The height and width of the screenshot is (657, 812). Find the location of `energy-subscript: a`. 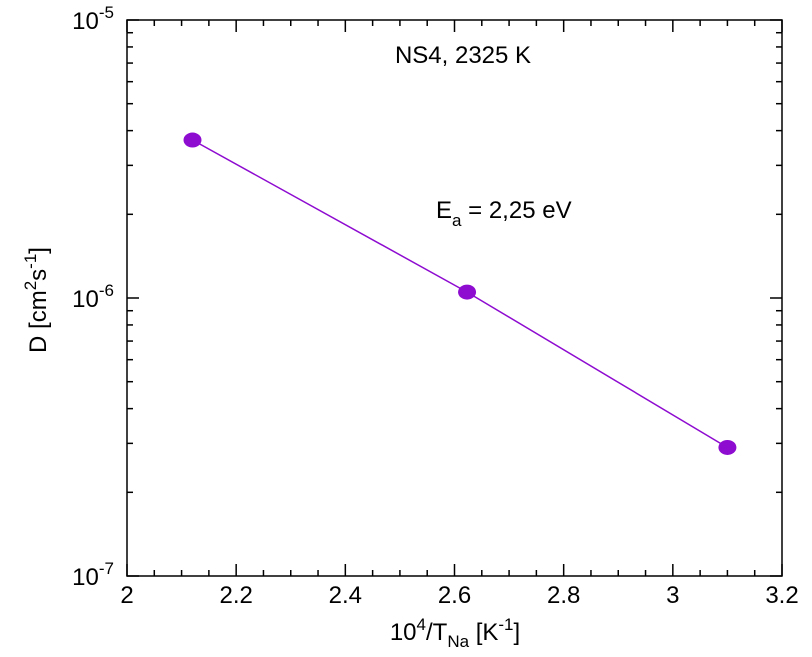

energy-subscript: a is located at coordinates (457, 220).